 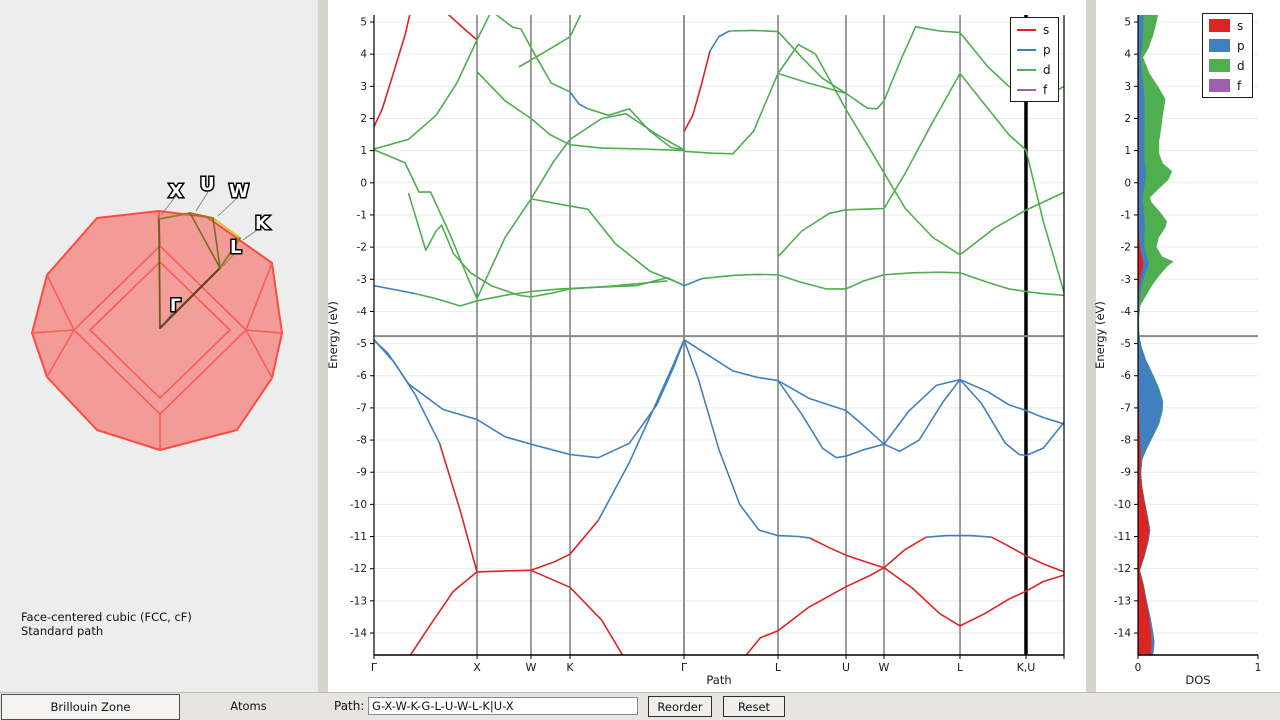 I want to click on band-ytick-label: -5, so click(x=362, y=344).